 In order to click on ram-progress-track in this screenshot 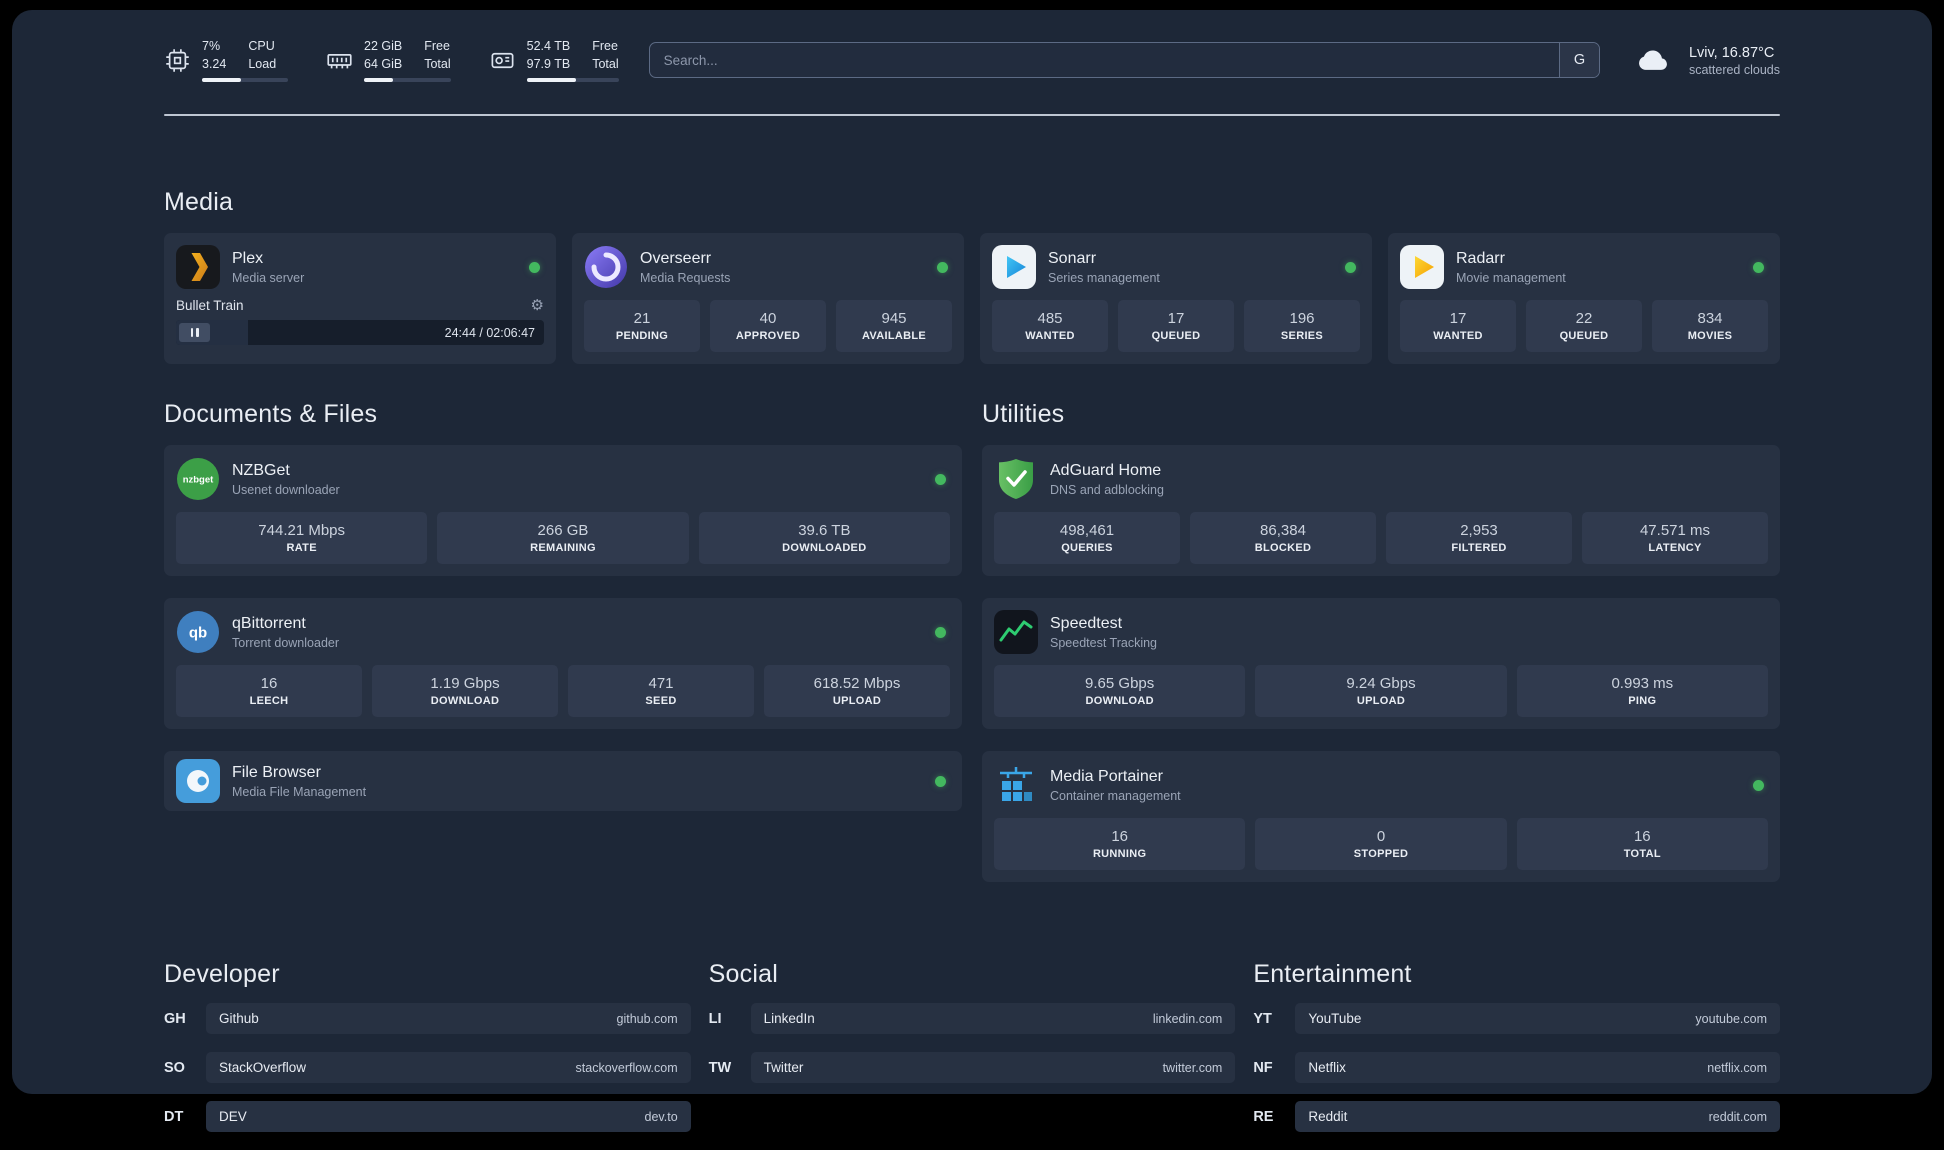, I will do `click(407, 80)`.